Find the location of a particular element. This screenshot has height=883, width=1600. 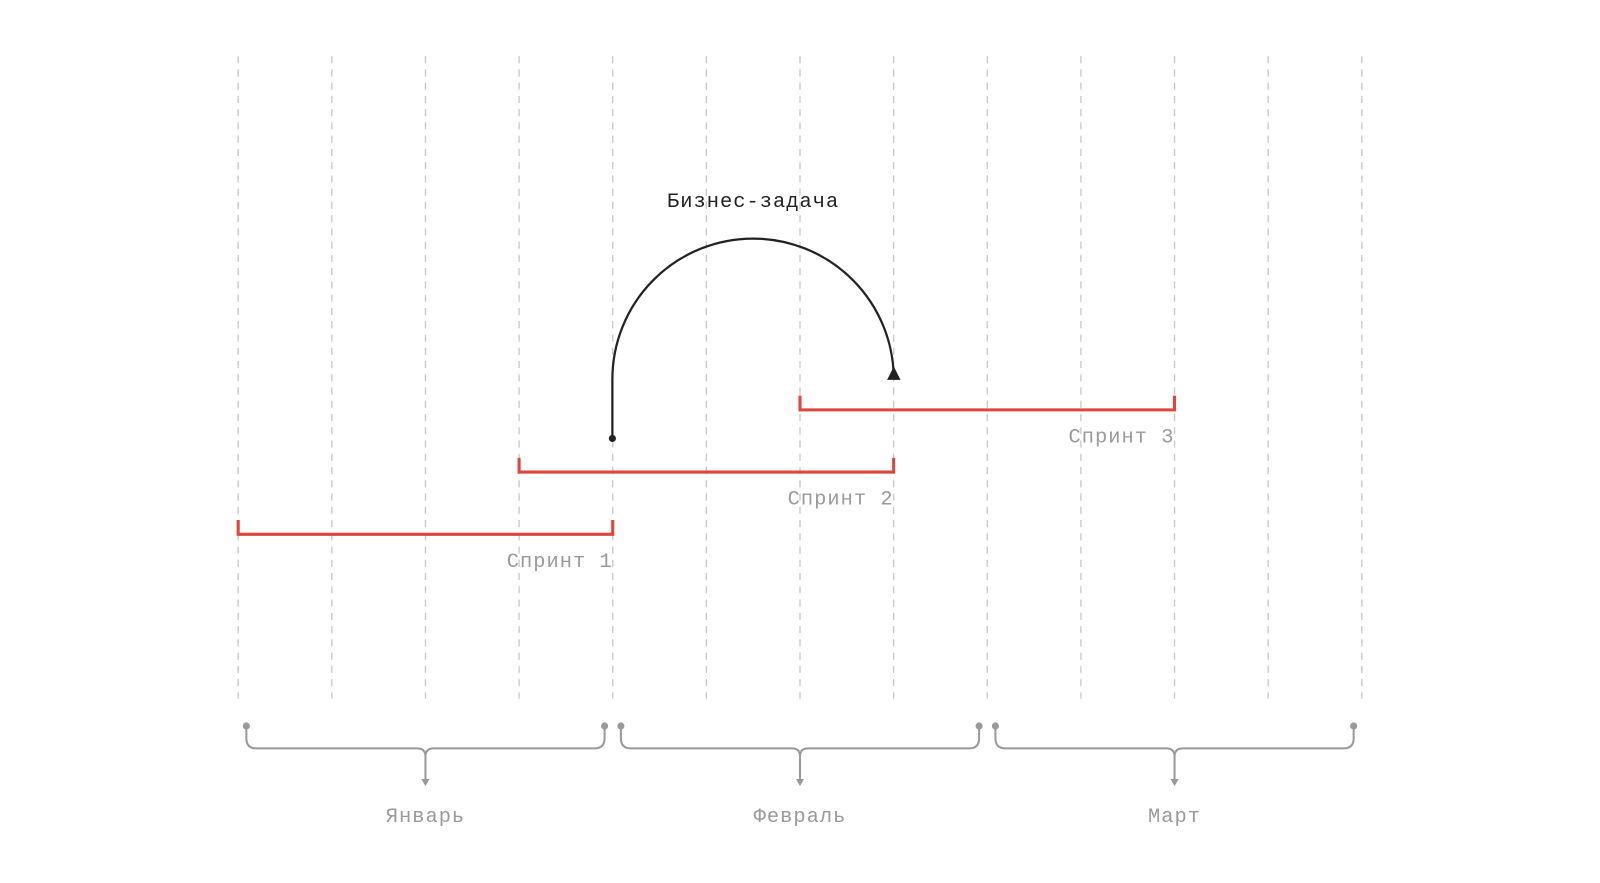

business-task-arrow: Бизнес-задача is located at coordinates (754, 317).